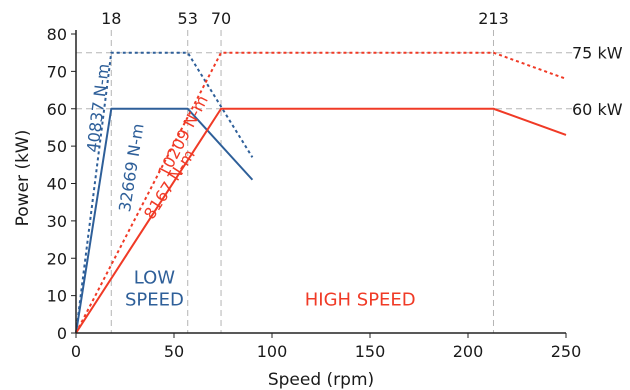  What do you see at coordinates (360, 299) in the screenshot?
I see `high-speed-region-label: HIGH SPEED` at bounding box center [360, 299].